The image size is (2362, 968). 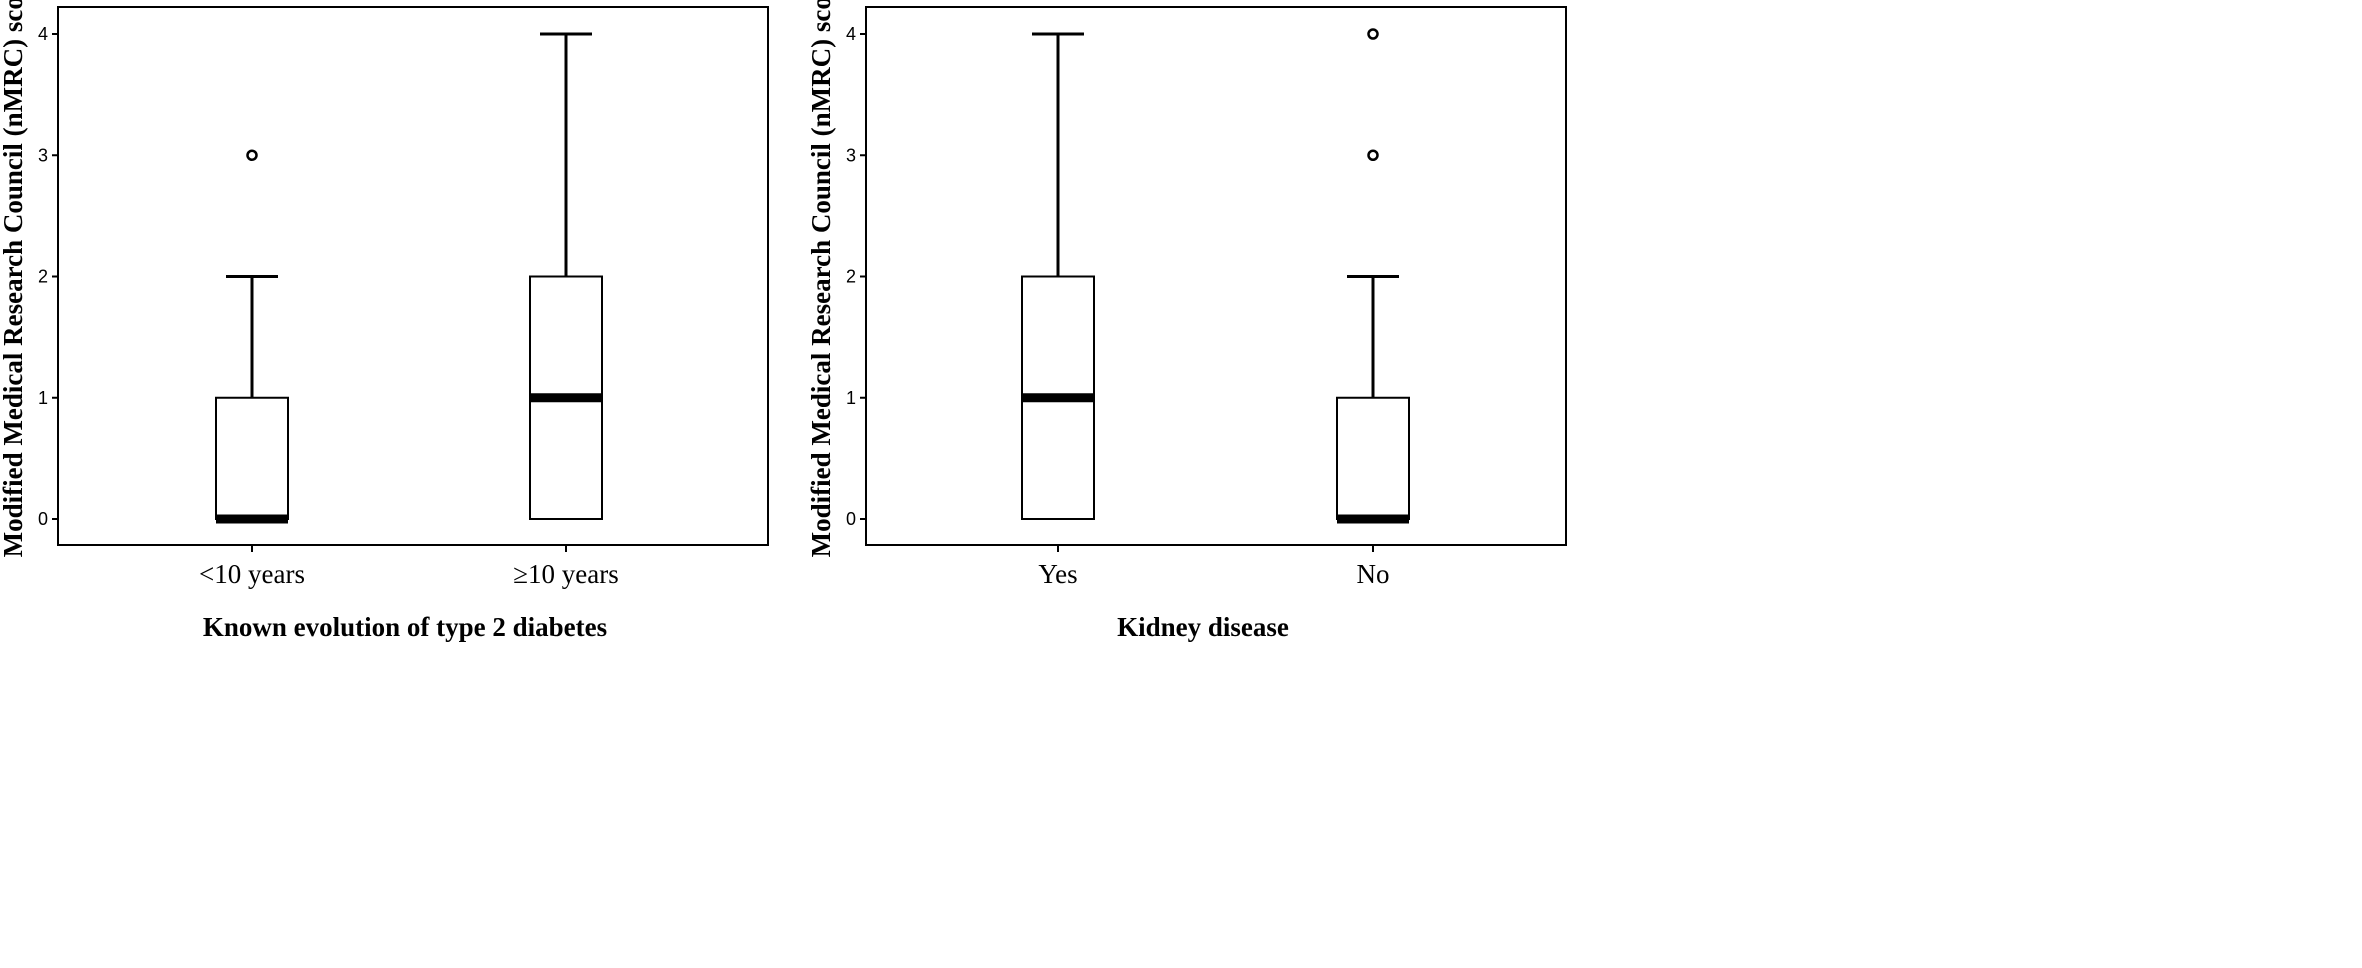 What do you see at coordinates (566, 574) in the screenshot?
I see `x-category-label: ≥10 years` at bounding box center [566, 574].